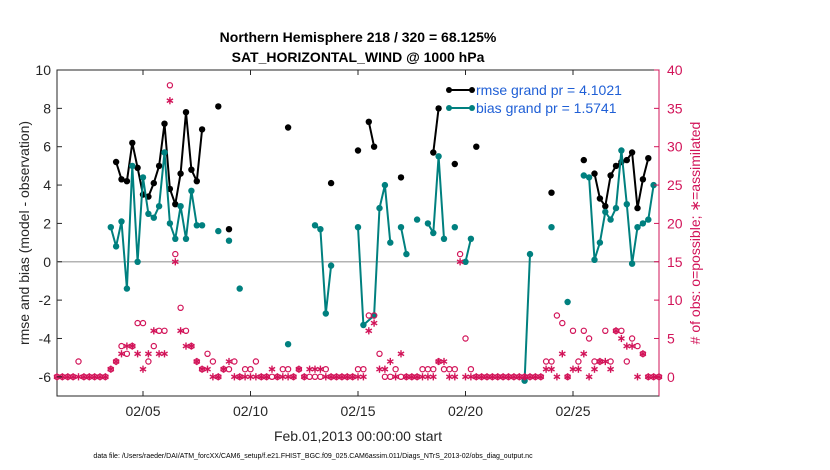  I want to click on y-tick-label-right: 10, so click(675, 300).